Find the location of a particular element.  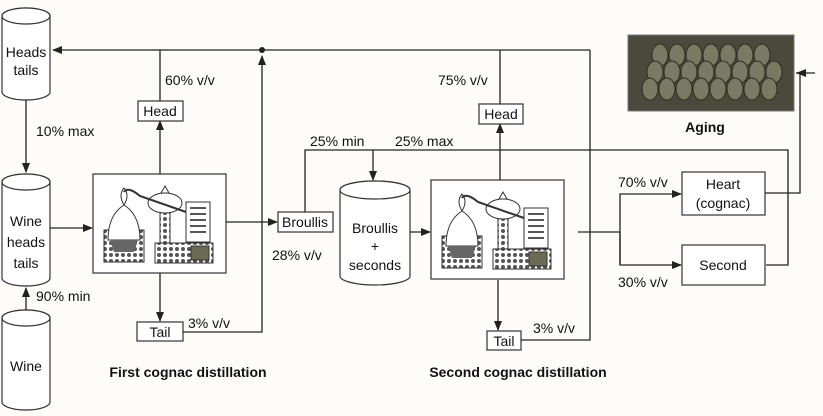

seventyfive-vv-label: 75% v/v is located at coordinates (463, 80).